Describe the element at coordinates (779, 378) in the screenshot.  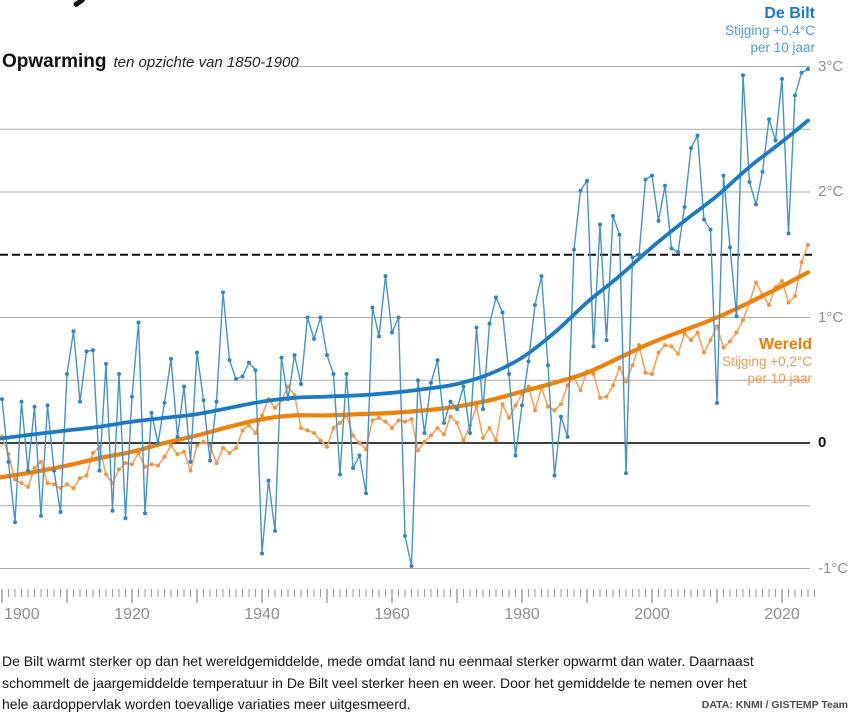
I see `legend-wereld-per: per 10 jaar` at that location.